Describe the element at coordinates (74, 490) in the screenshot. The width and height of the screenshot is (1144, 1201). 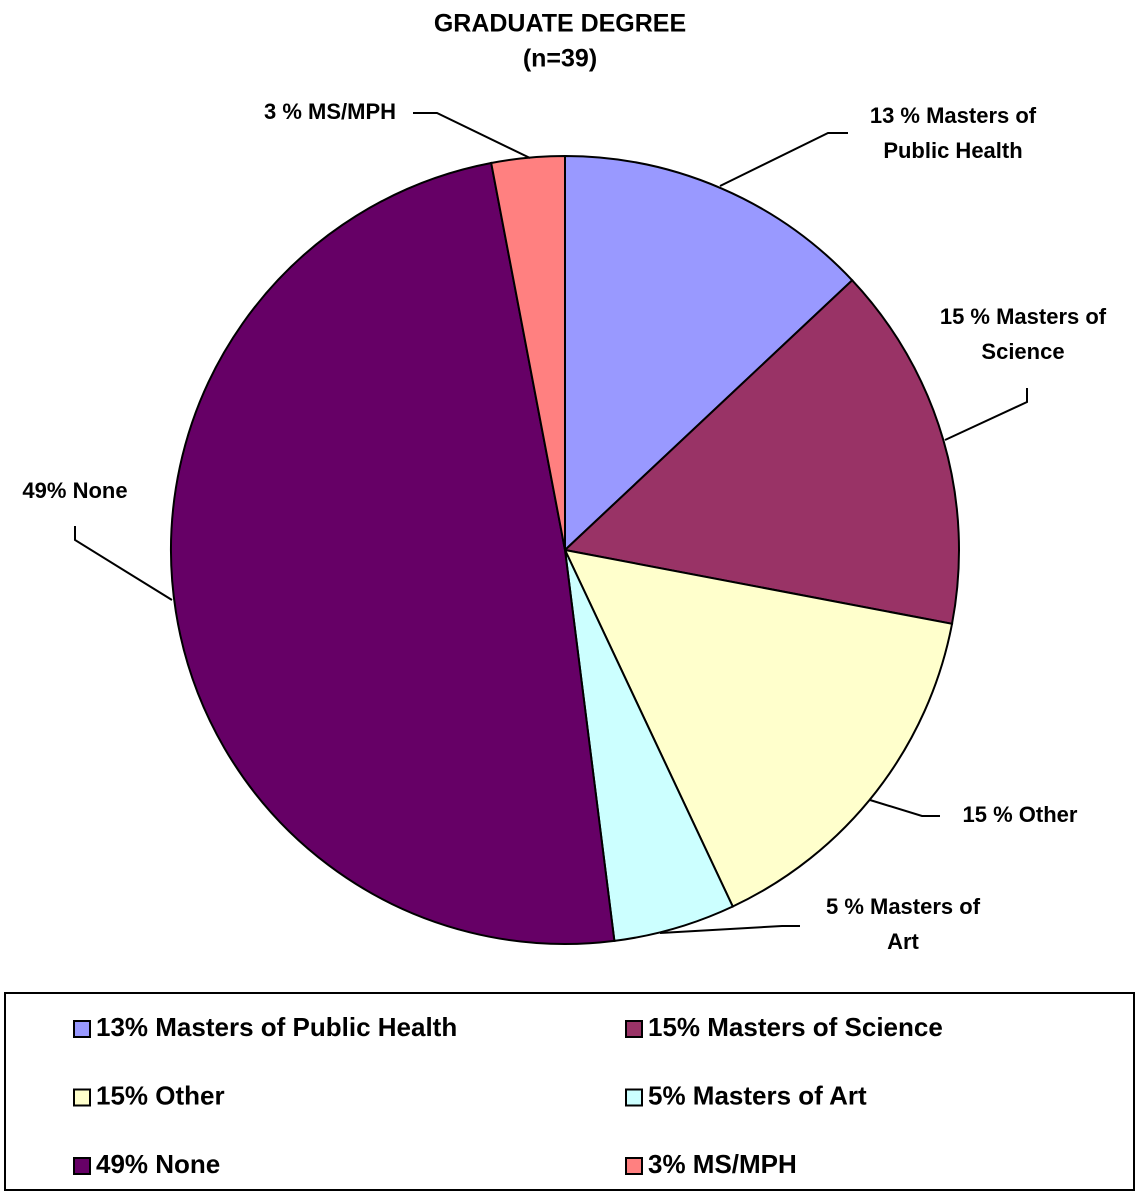
I see `data-label: 49% None` at that location.